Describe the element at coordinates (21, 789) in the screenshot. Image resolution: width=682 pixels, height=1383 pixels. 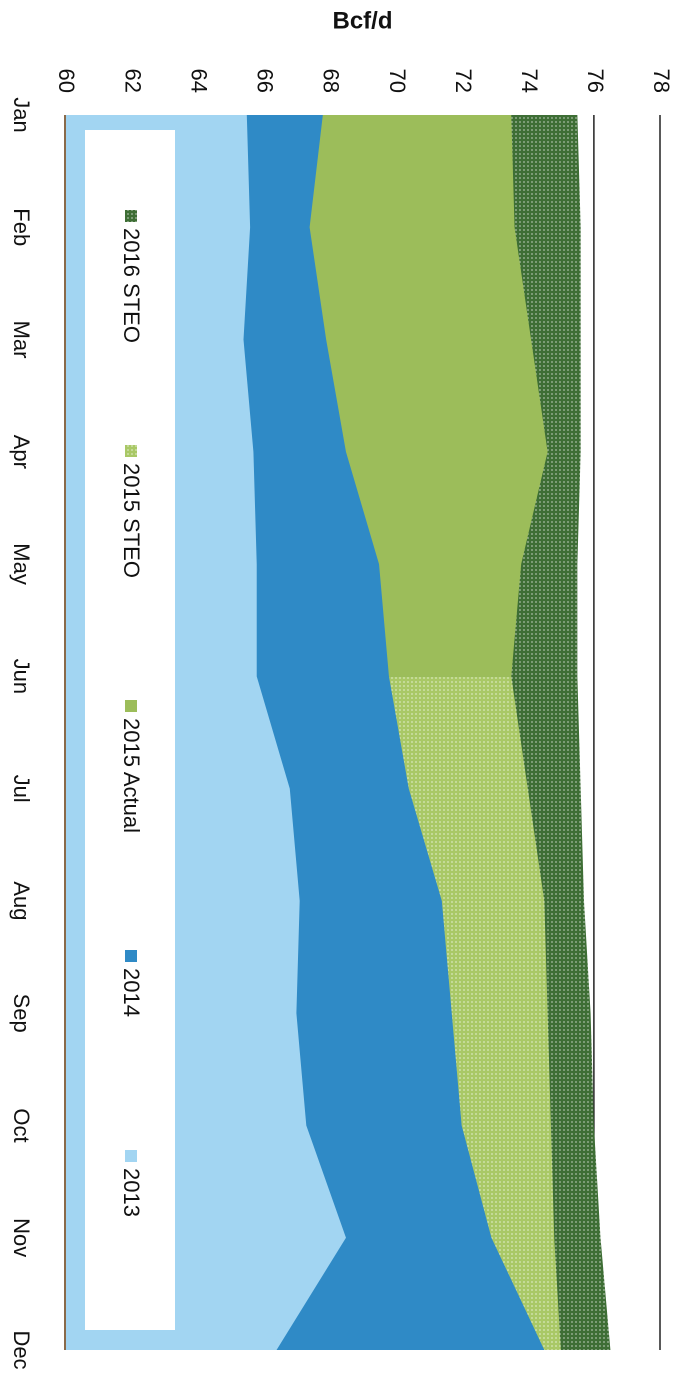
I see `x-tick-label: Jul` at that location.